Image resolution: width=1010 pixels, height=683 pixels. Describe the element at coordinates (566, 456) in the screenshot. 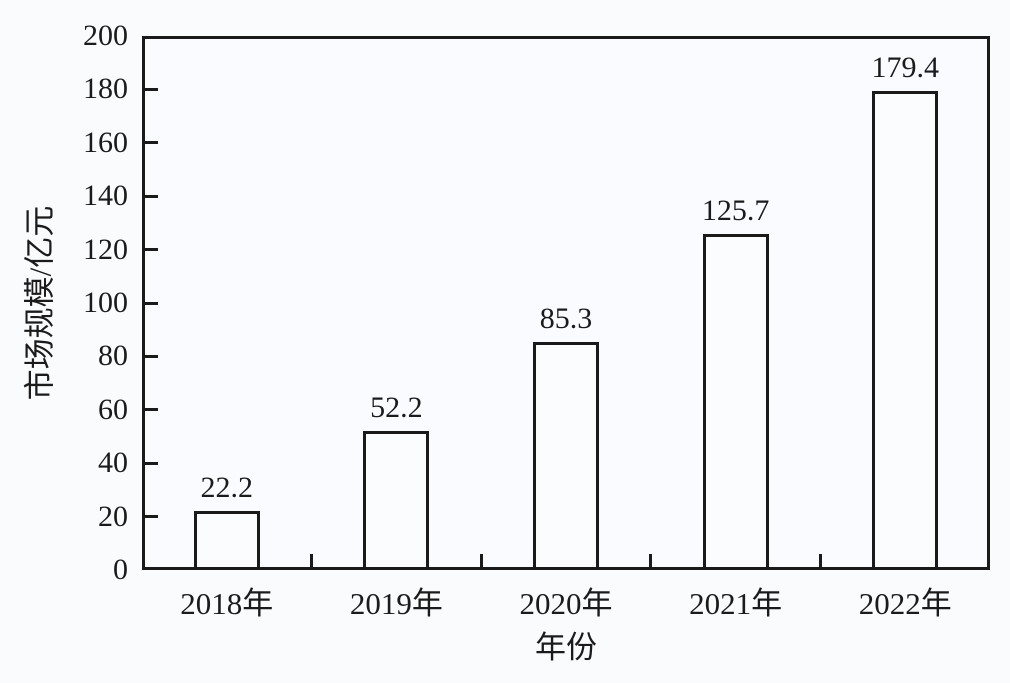

I see `bar-2020年` at that location.